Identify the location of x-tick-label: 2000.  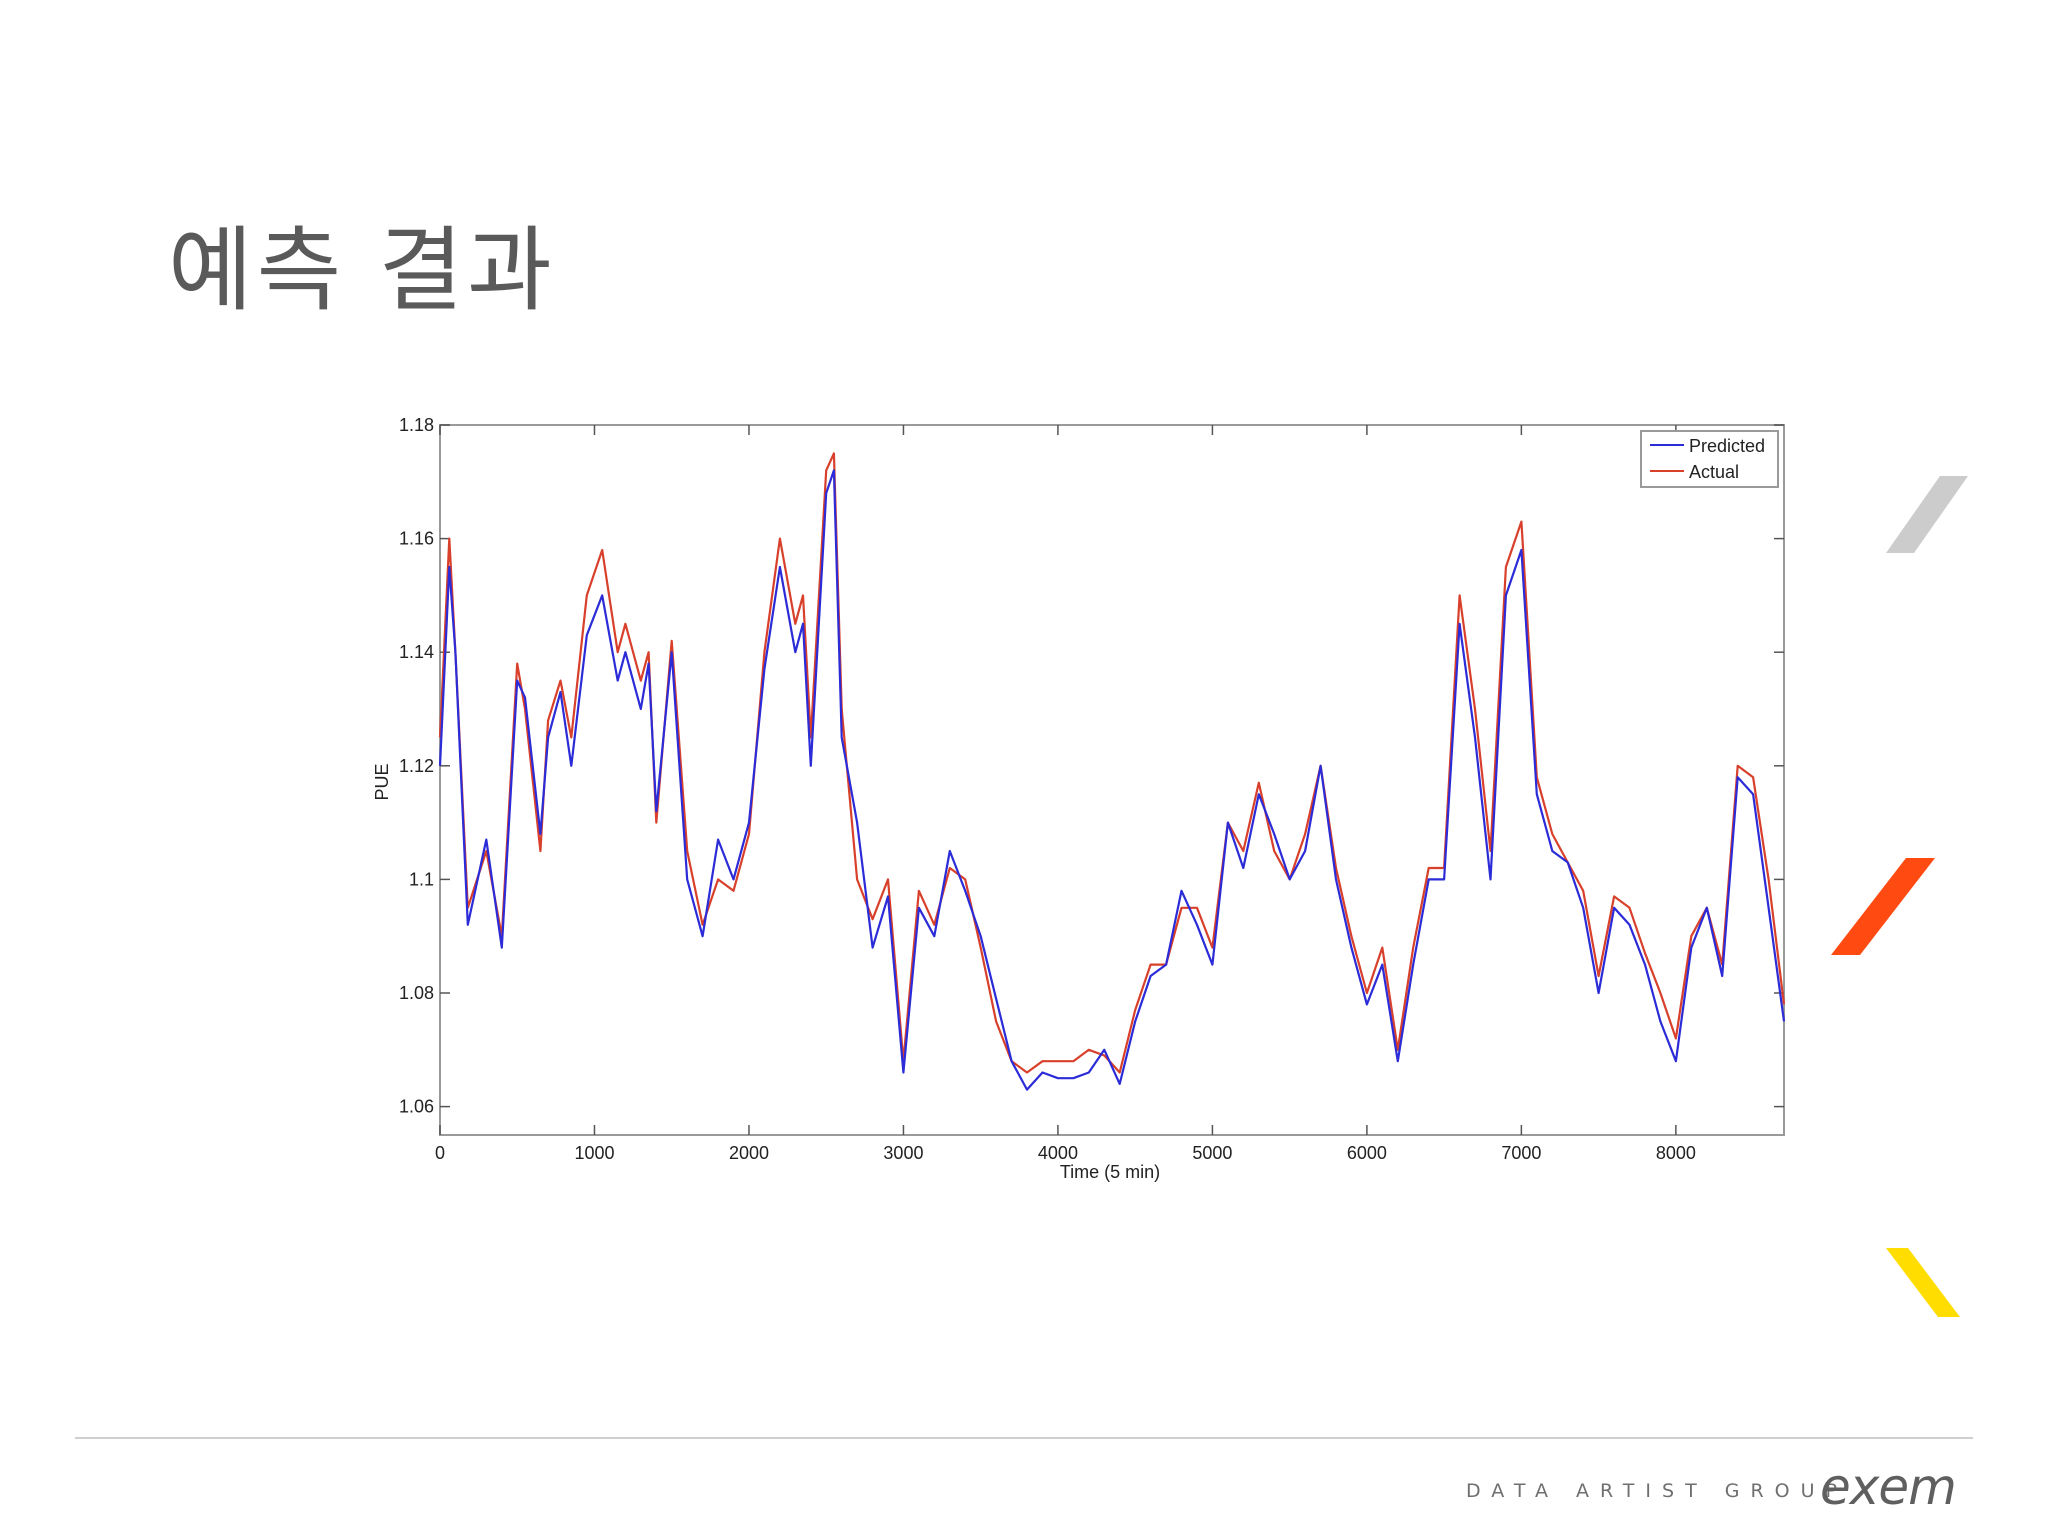
(749, 1153).